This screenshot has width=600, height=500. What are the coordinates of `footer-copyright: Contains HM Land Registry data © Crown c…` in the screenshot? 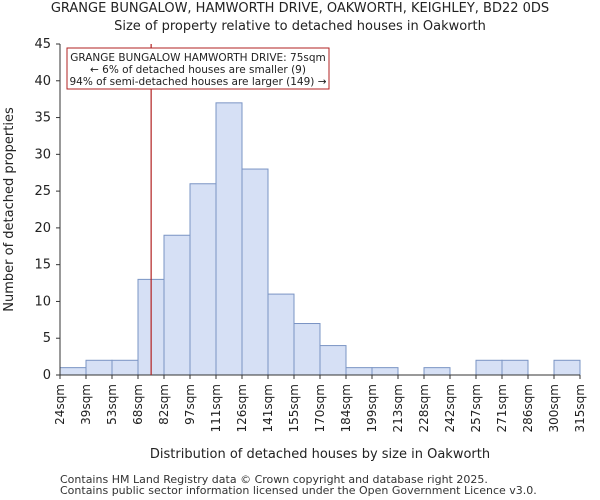 It's located at (274, 479).